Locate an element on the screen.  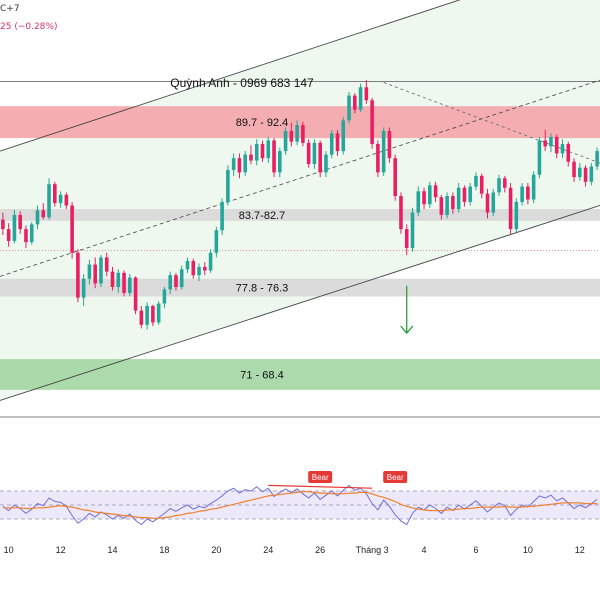
x-tick-label: 14 is located at coordinates (112, 550).